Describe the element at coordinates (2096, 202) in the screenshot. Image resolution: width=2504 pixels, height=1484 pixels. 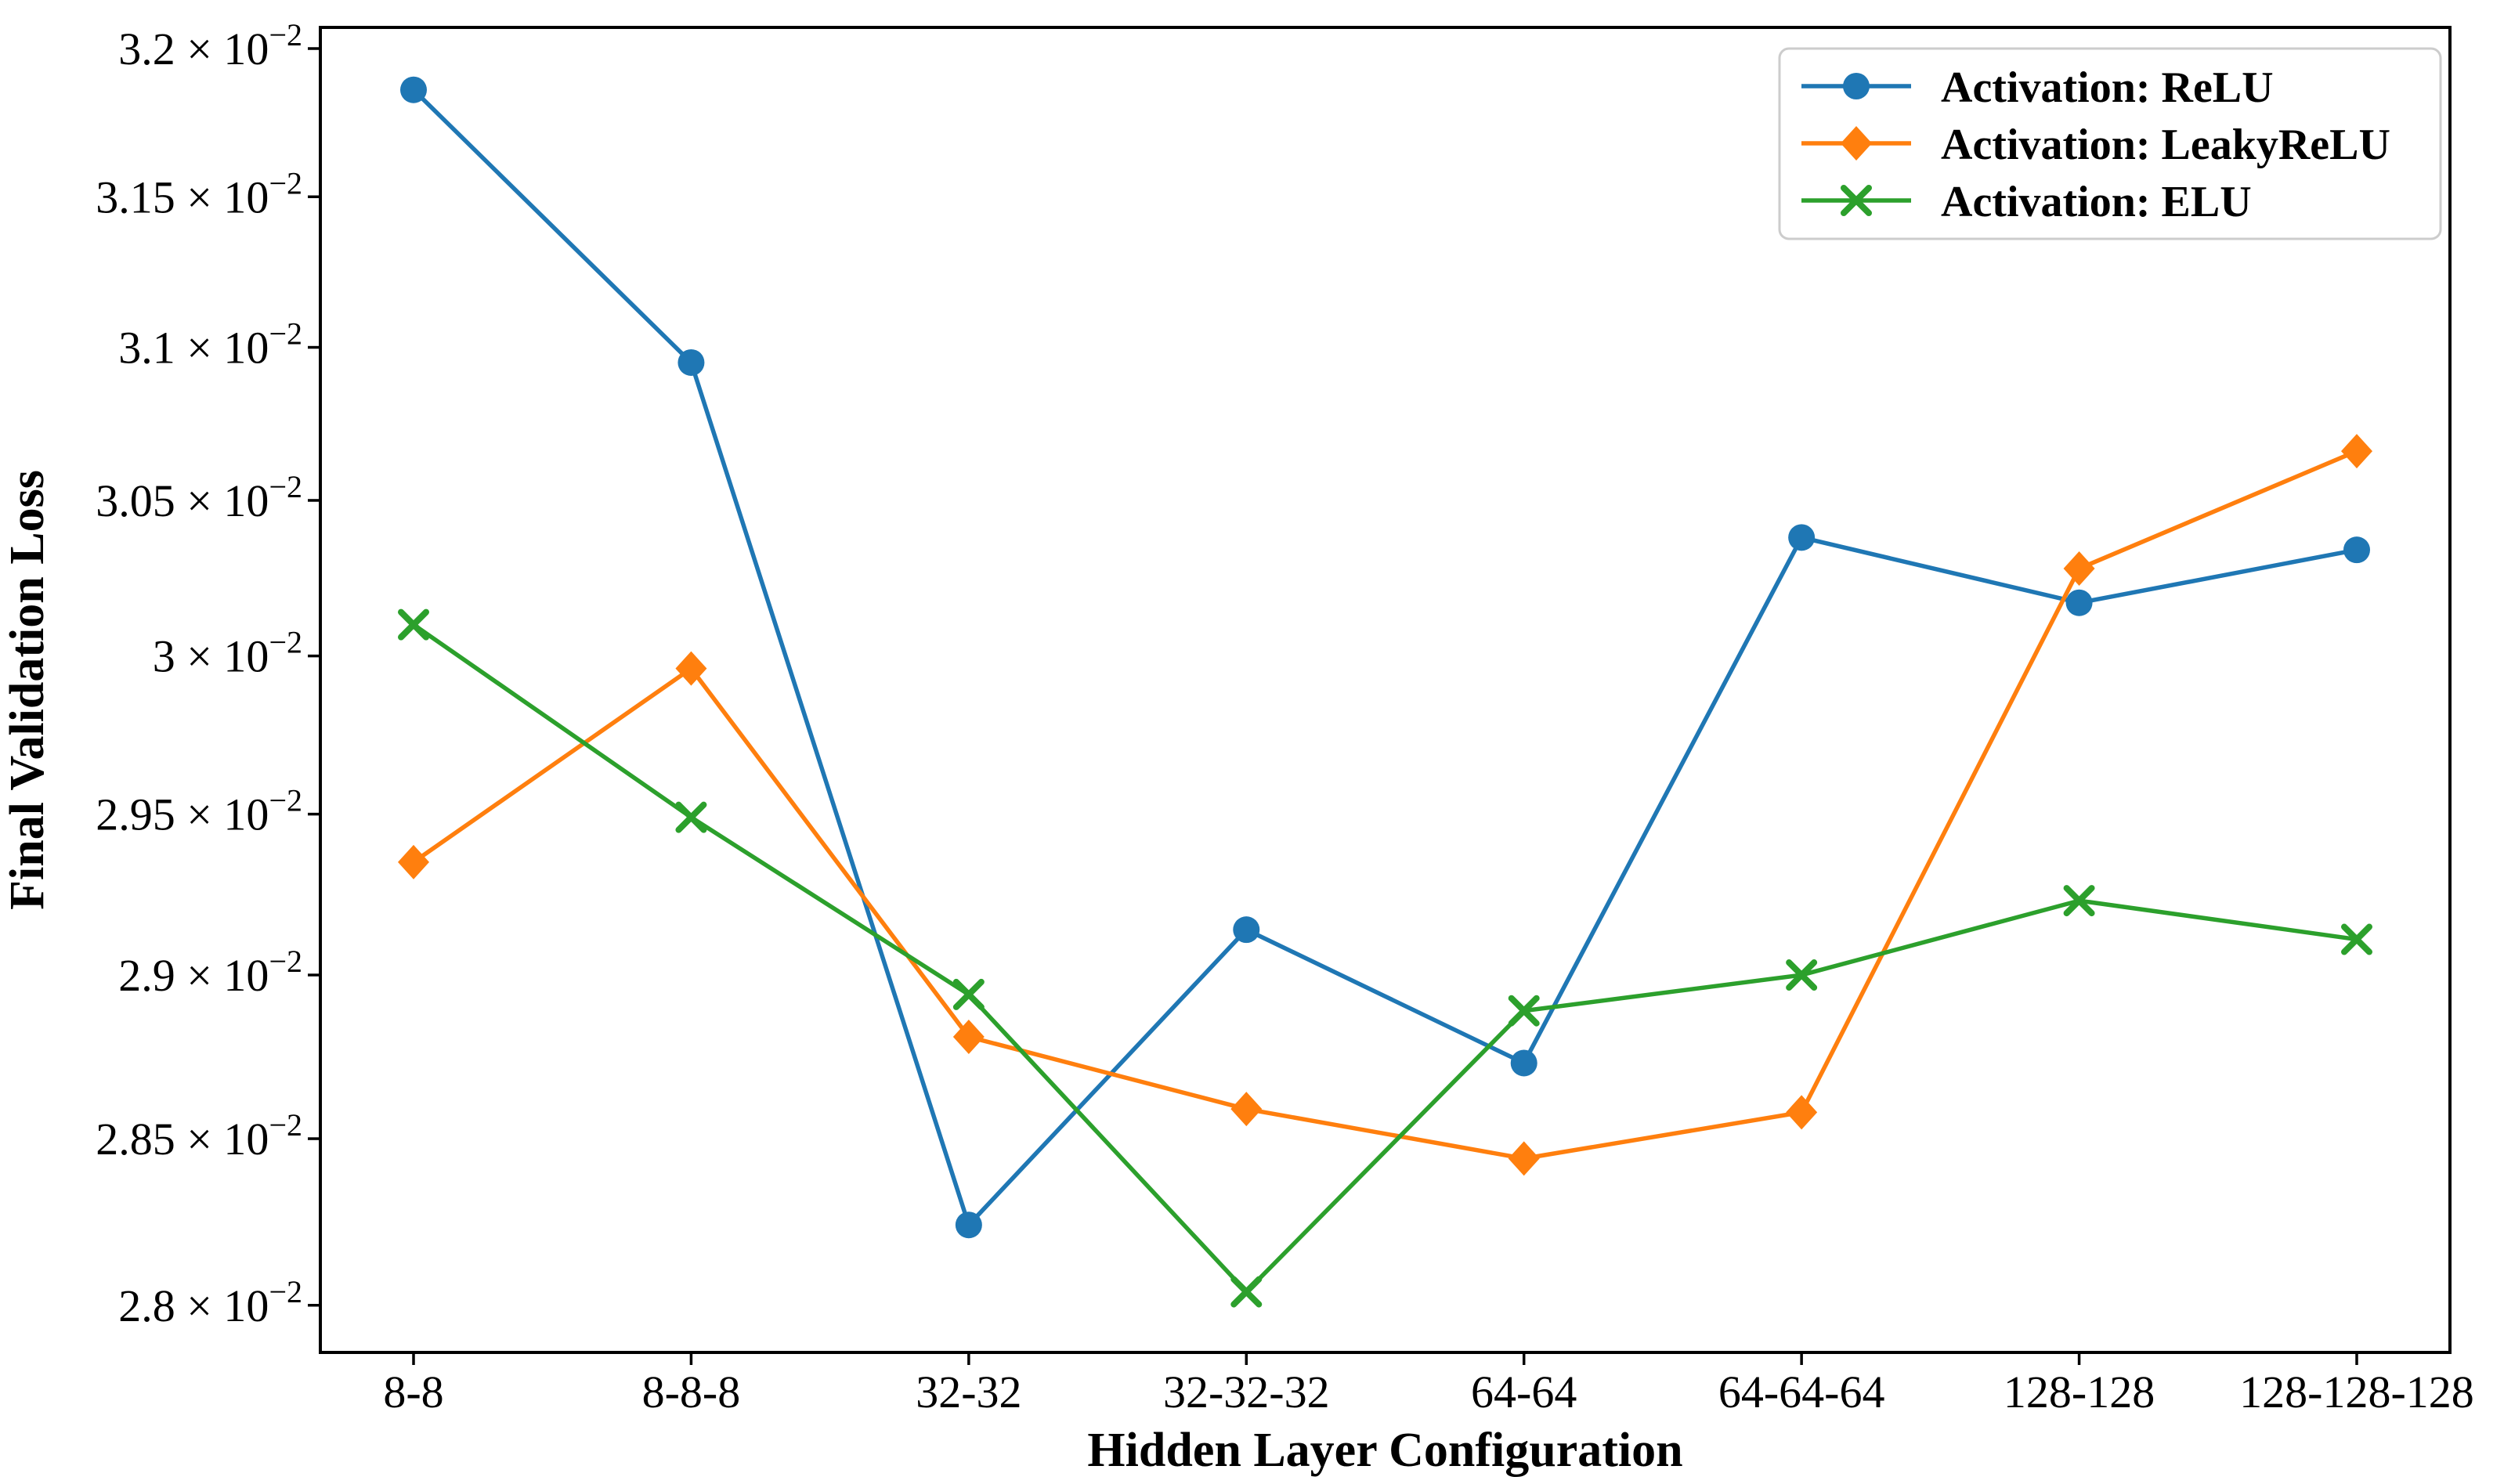
I see `legend-item-label: Activation: ELU` at that location.